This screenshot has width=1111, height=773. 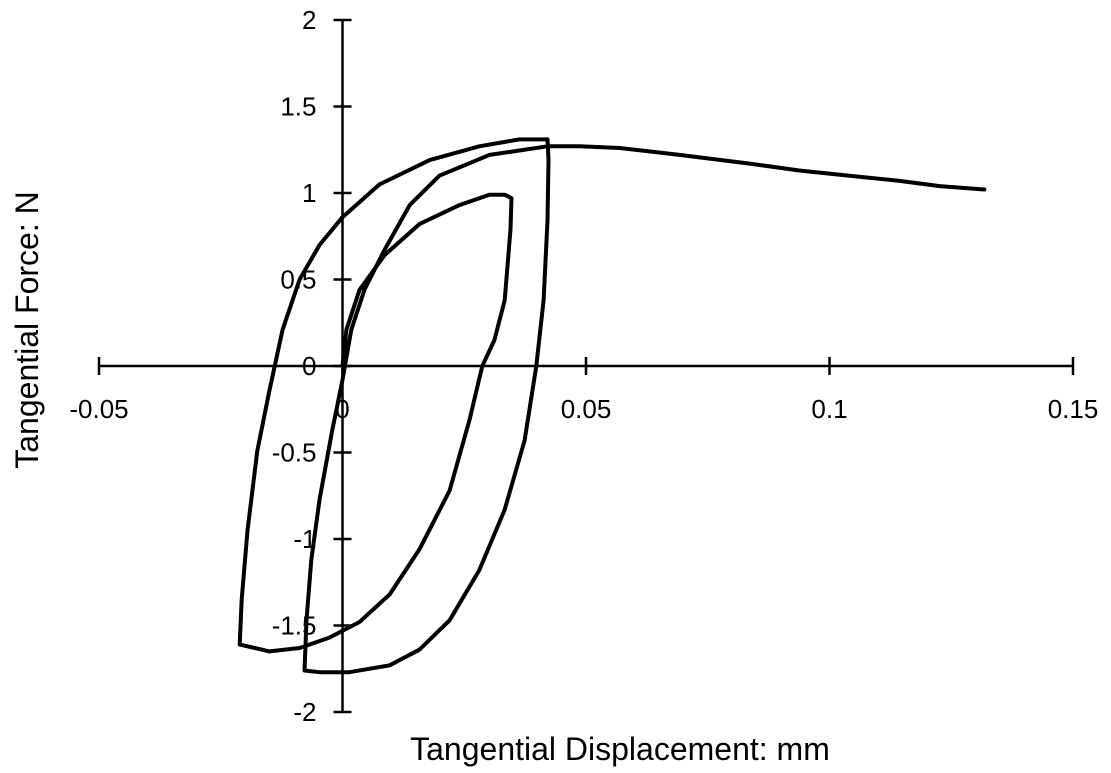 I want to click on x-tick-label: 0.05, so click(x=586, y=409).